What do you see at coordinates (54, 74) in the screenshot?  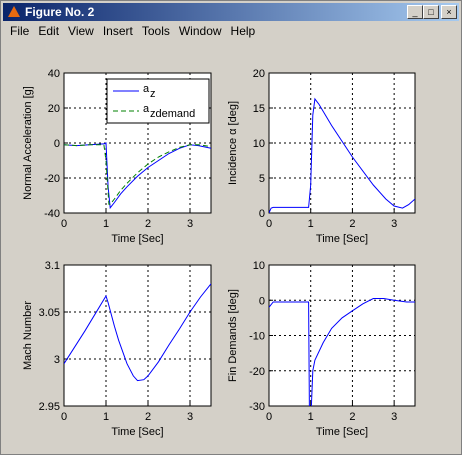 I see `y-tick-label: 40` at bounding box center [54, 74].